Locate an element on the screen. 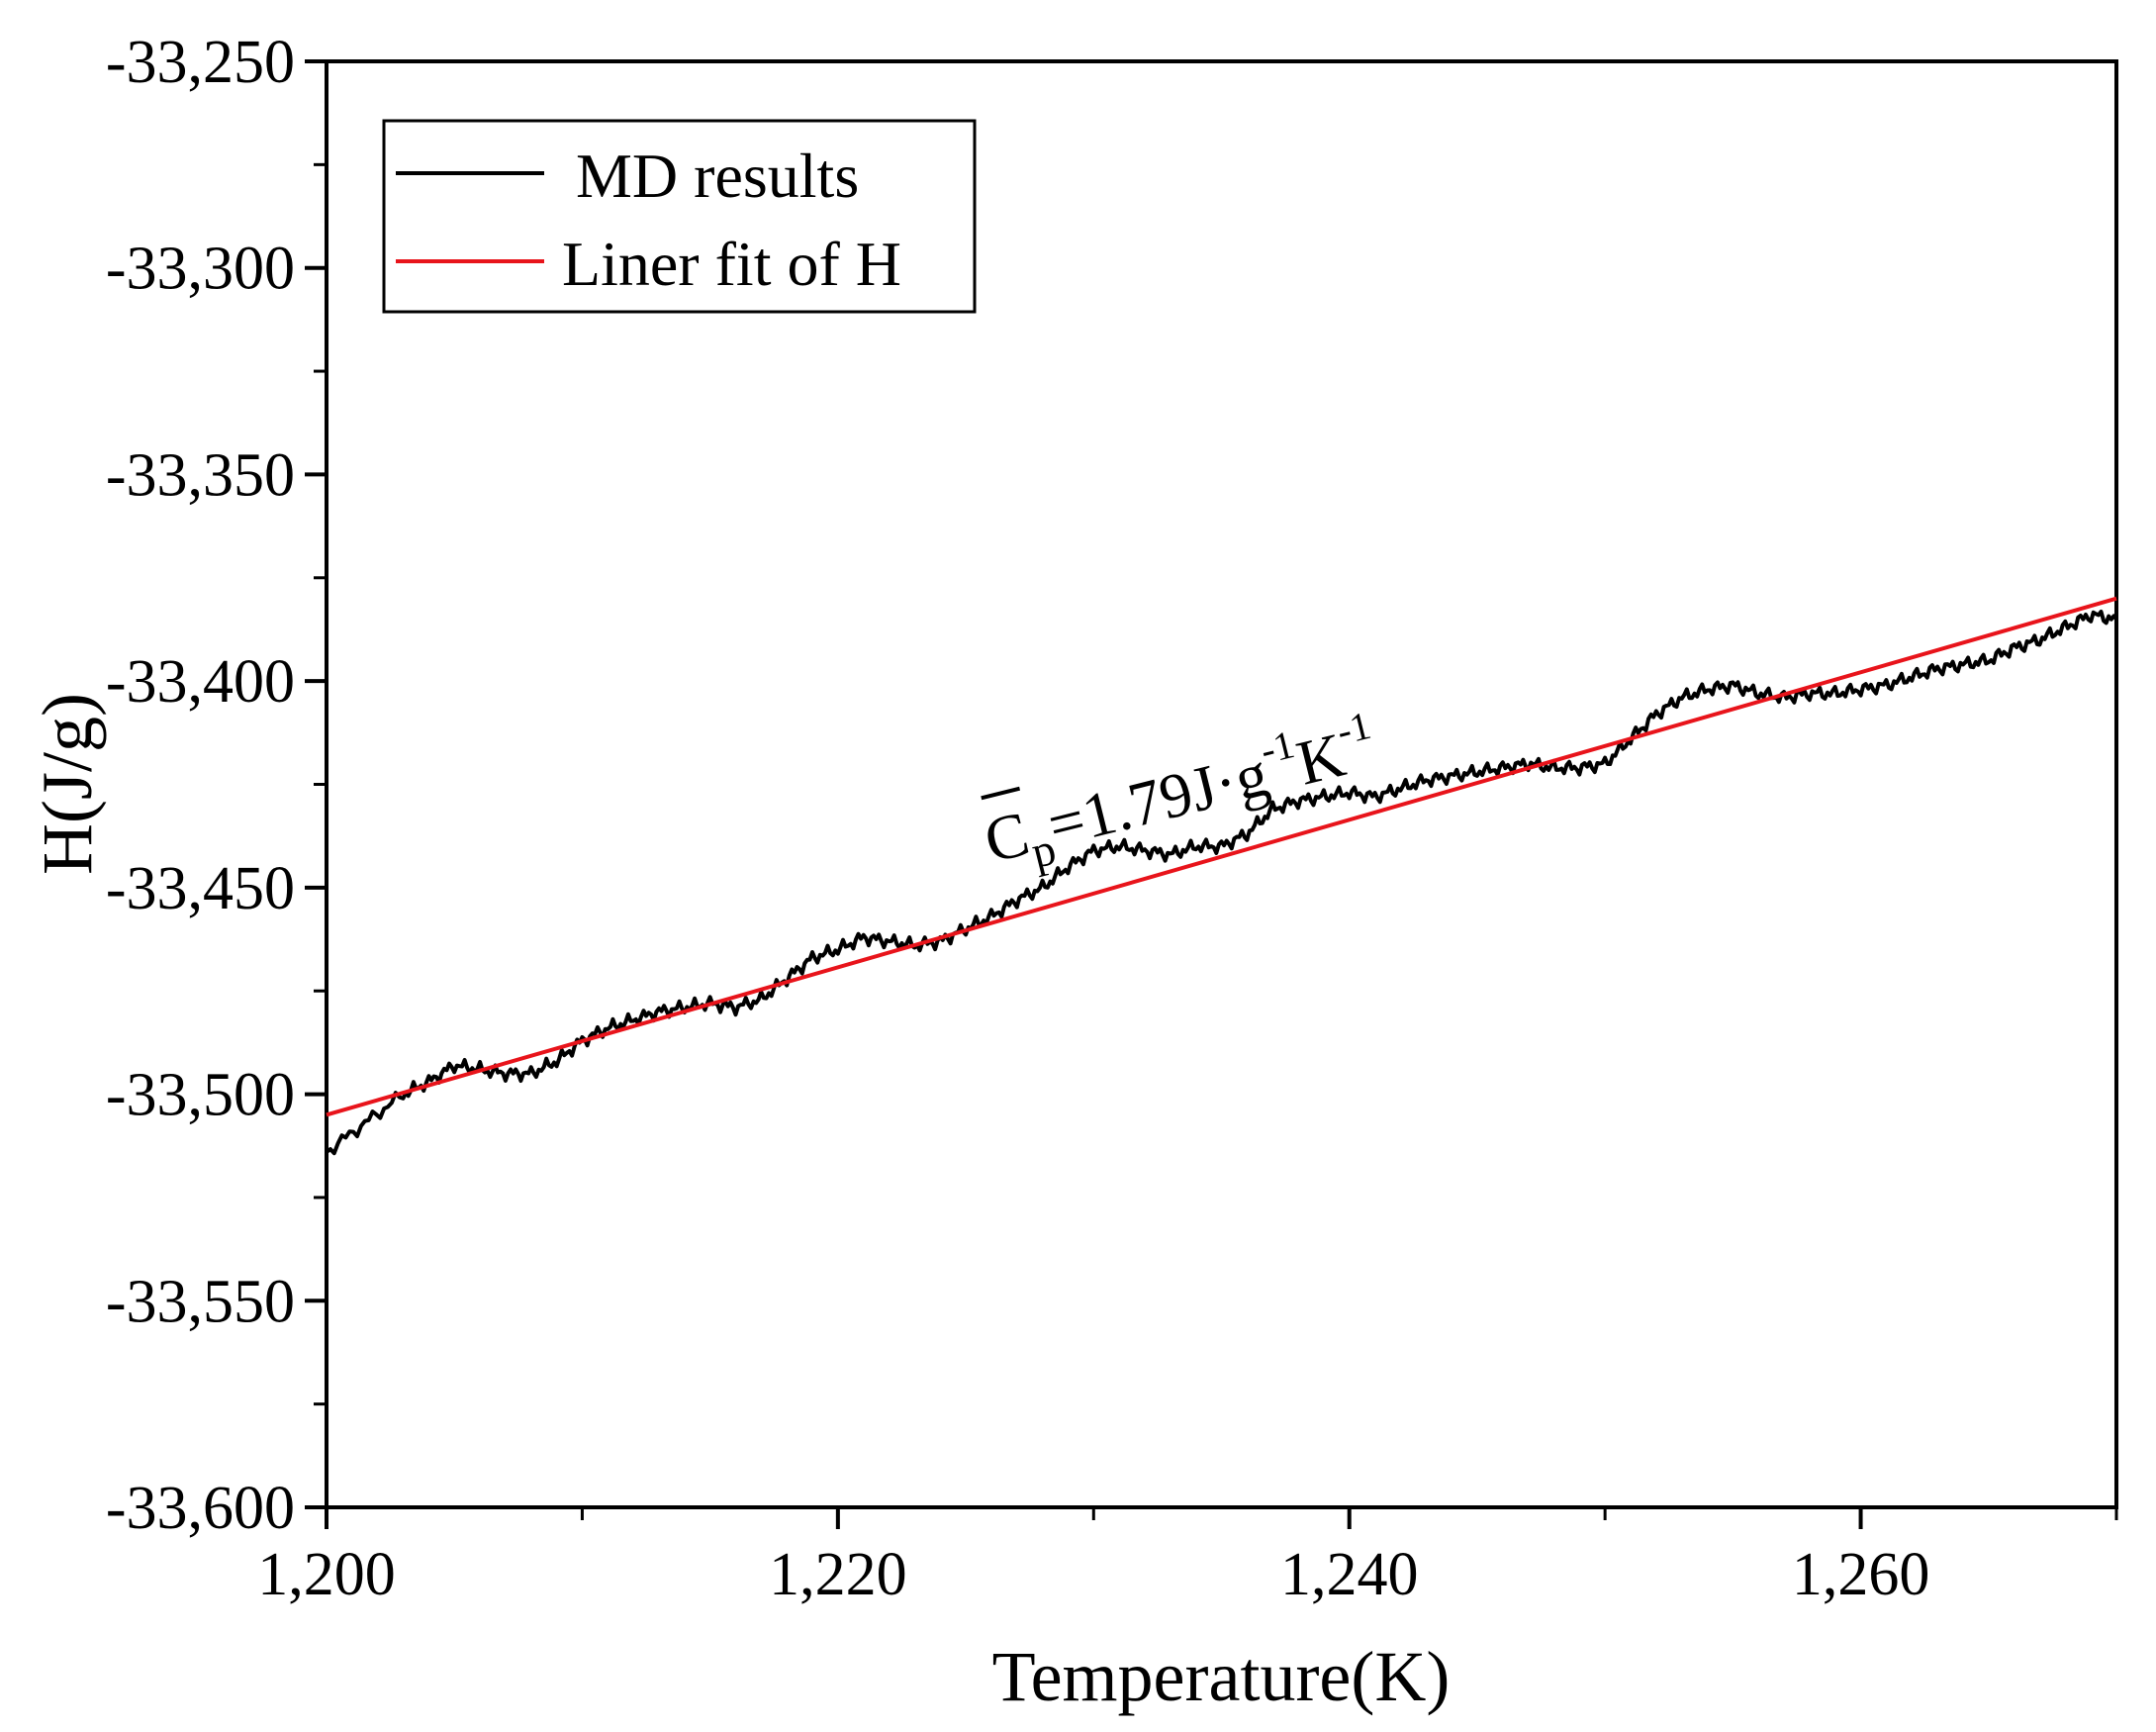 This screenshot has height=1732, width=2156. legend-box is located at coordinates (679, 216).